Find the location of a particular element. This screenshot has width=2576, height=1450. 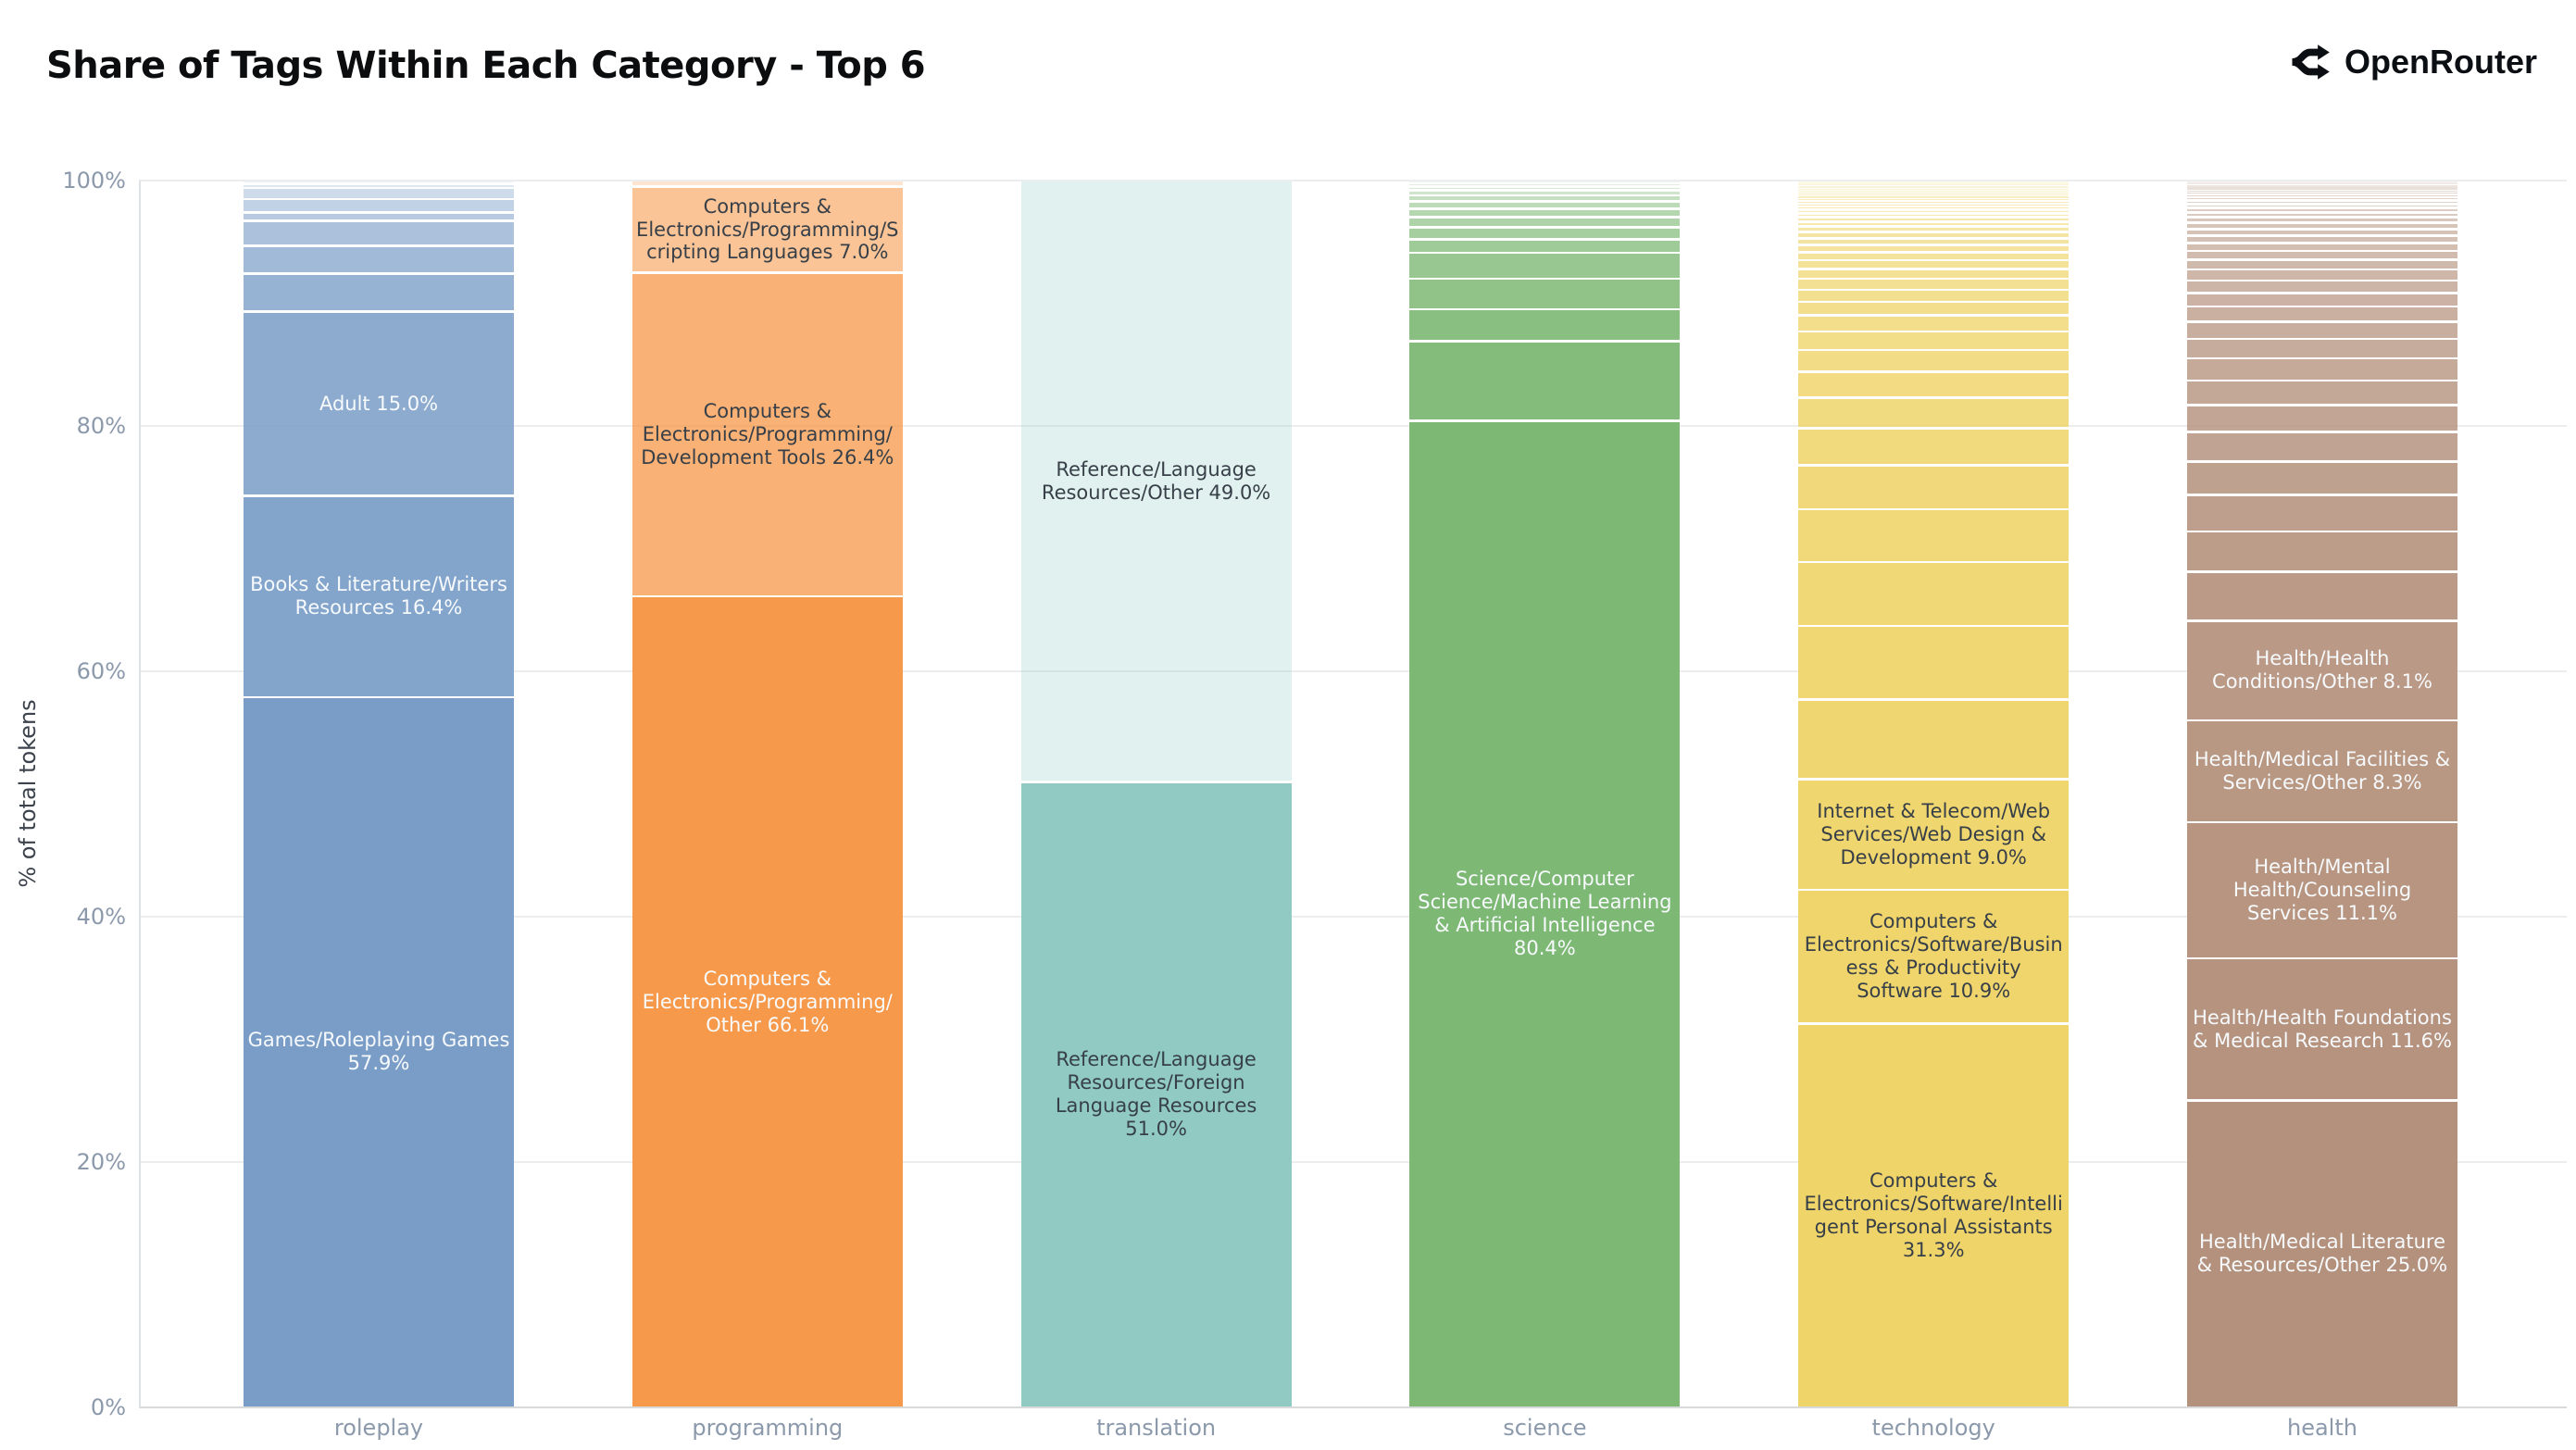

segment-reference-language-resources-other: Reference/Language Resources/Other 49.0% is located at coordinates (1156, 481).